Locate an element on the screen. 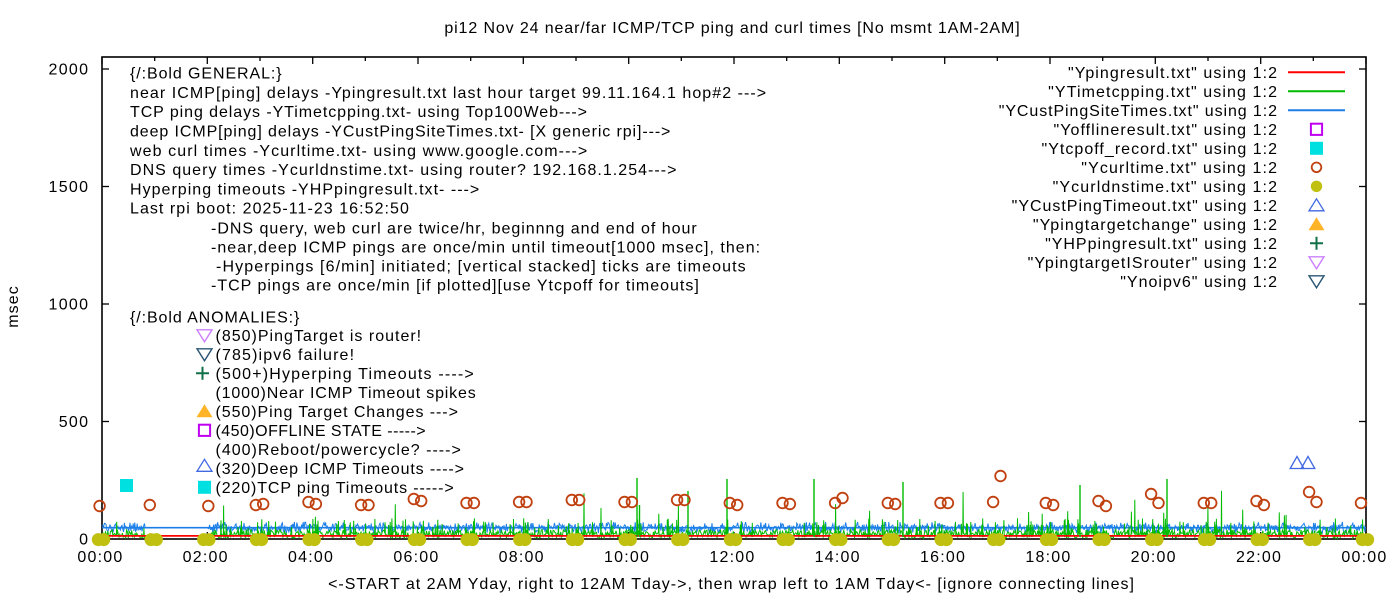  svg-text: (500+)Hyperping Timeouts ----> is located at coordinates (345, 374).